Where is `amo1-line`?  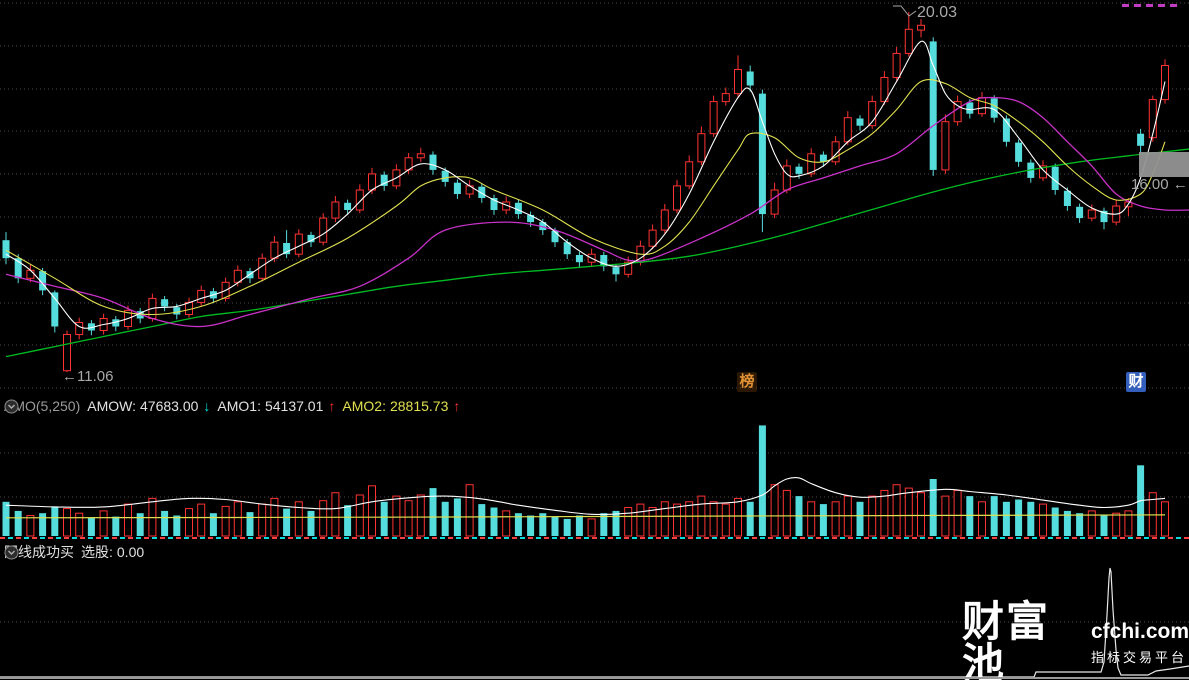
amo1-line is located at coordinates (585, 496).